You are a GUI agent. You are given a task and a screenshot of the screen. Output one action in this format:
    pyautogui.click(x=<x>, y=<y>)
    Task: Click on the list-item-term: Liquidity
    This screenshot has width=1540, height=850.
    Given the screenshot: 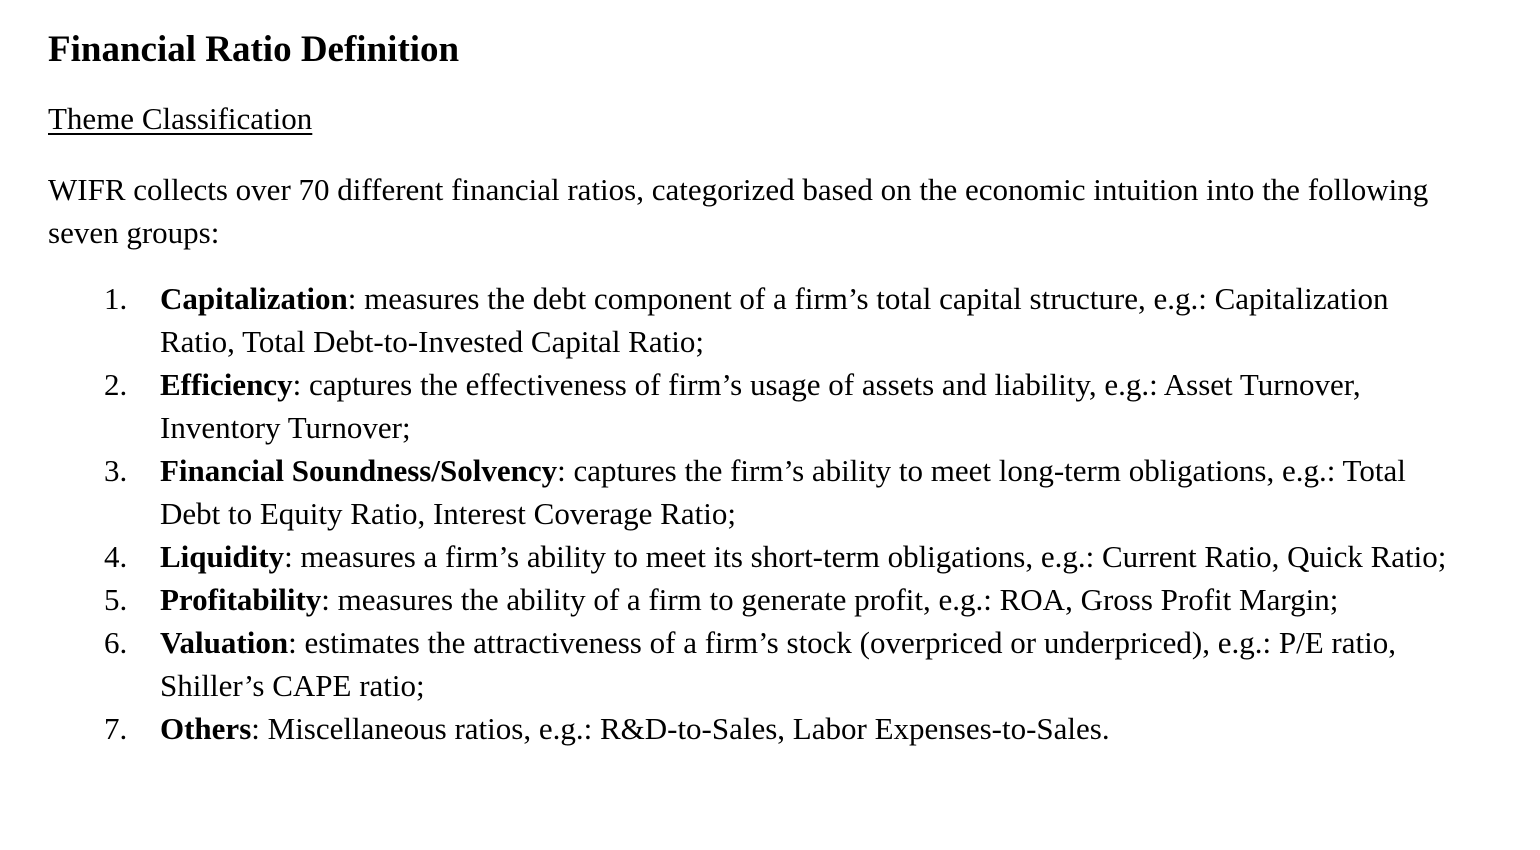 What is the action you would take?
    pyautogui.click(x=222, y=556)
    